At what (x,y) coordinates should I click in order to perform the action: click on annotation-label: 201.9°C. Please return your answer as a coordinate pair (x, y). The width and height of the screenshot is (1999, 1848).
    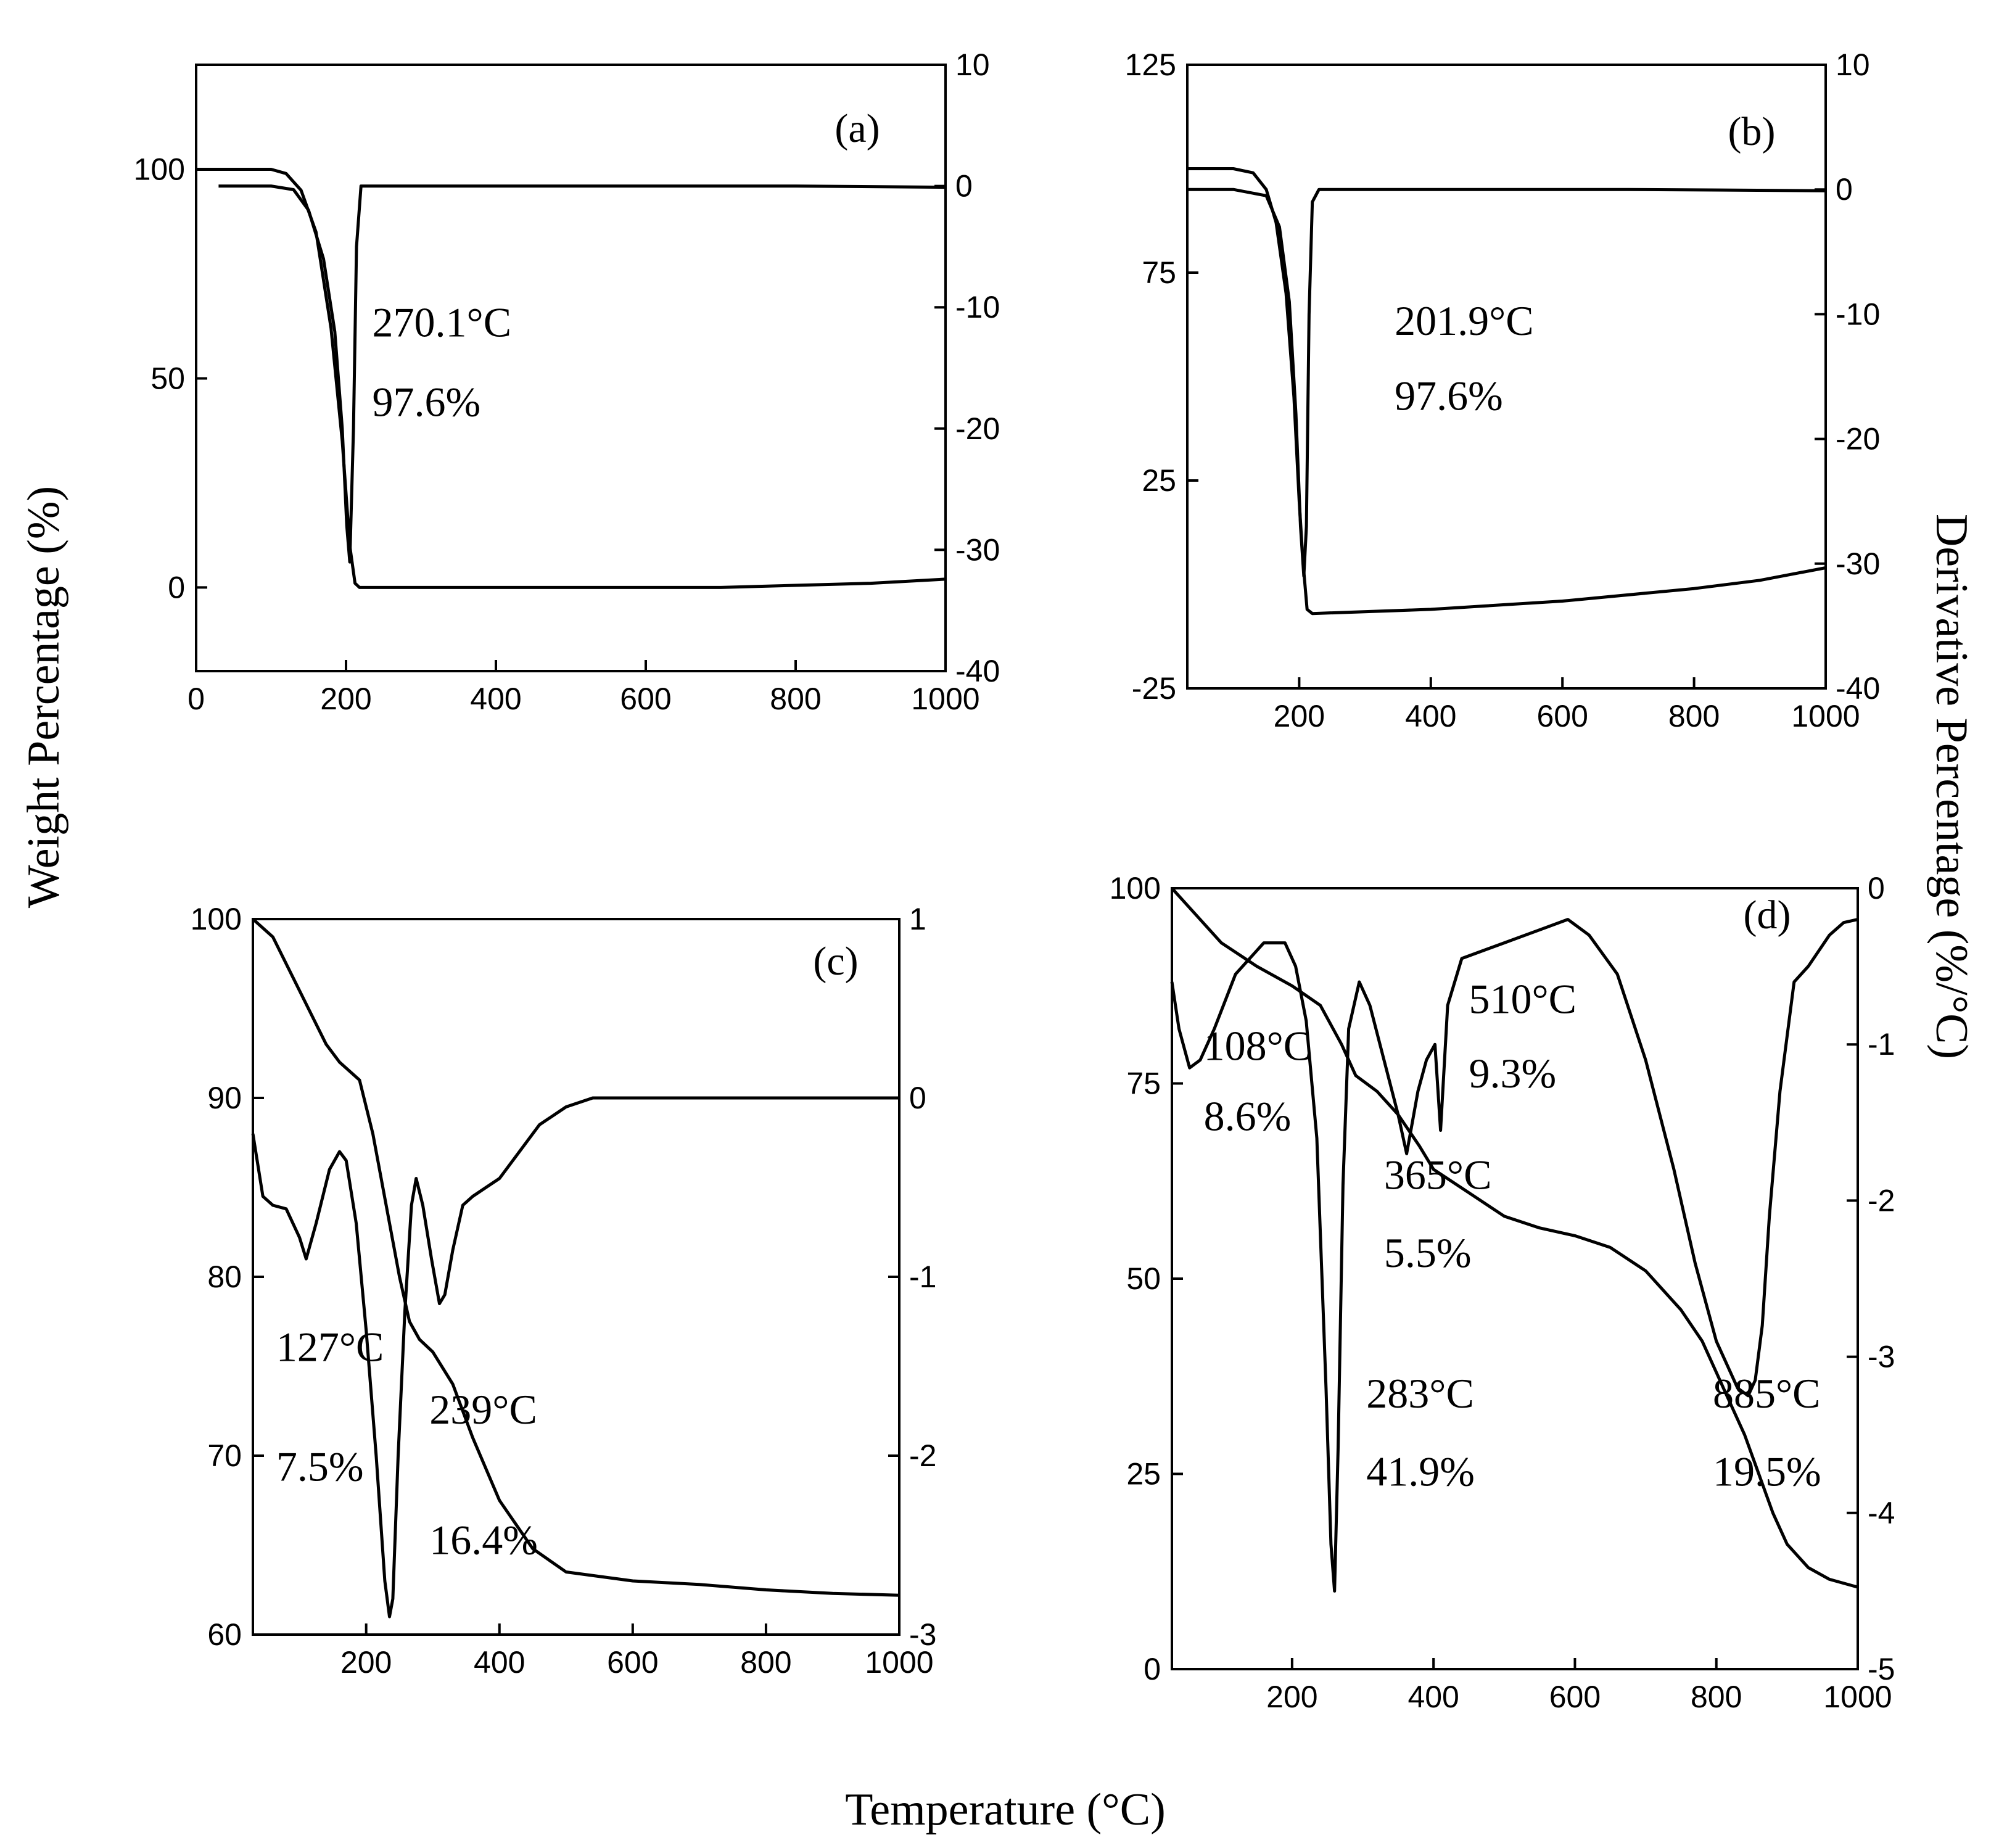
    Looking at the image, I should click on (1465, 320).